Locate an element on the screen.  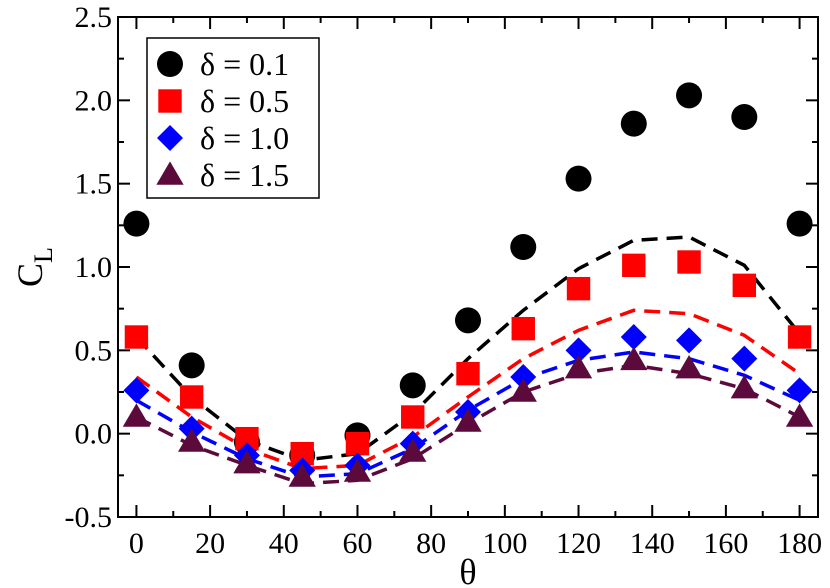
legend-label: δ = 0.1 is located at coordinates (244, 64).